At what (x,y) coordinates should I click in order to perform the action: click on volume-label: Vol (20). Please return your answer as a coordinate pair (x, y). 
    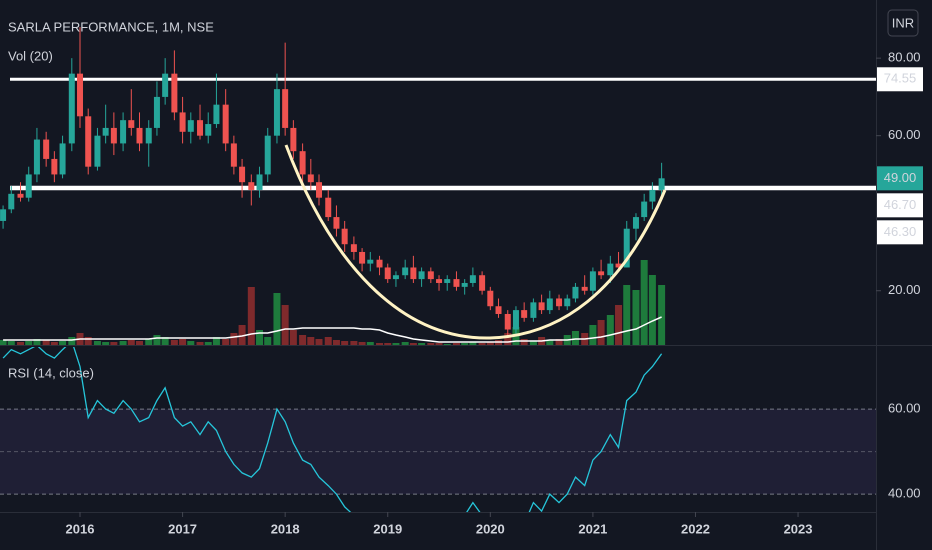
    Looking at the image, I should click on (30, 55).